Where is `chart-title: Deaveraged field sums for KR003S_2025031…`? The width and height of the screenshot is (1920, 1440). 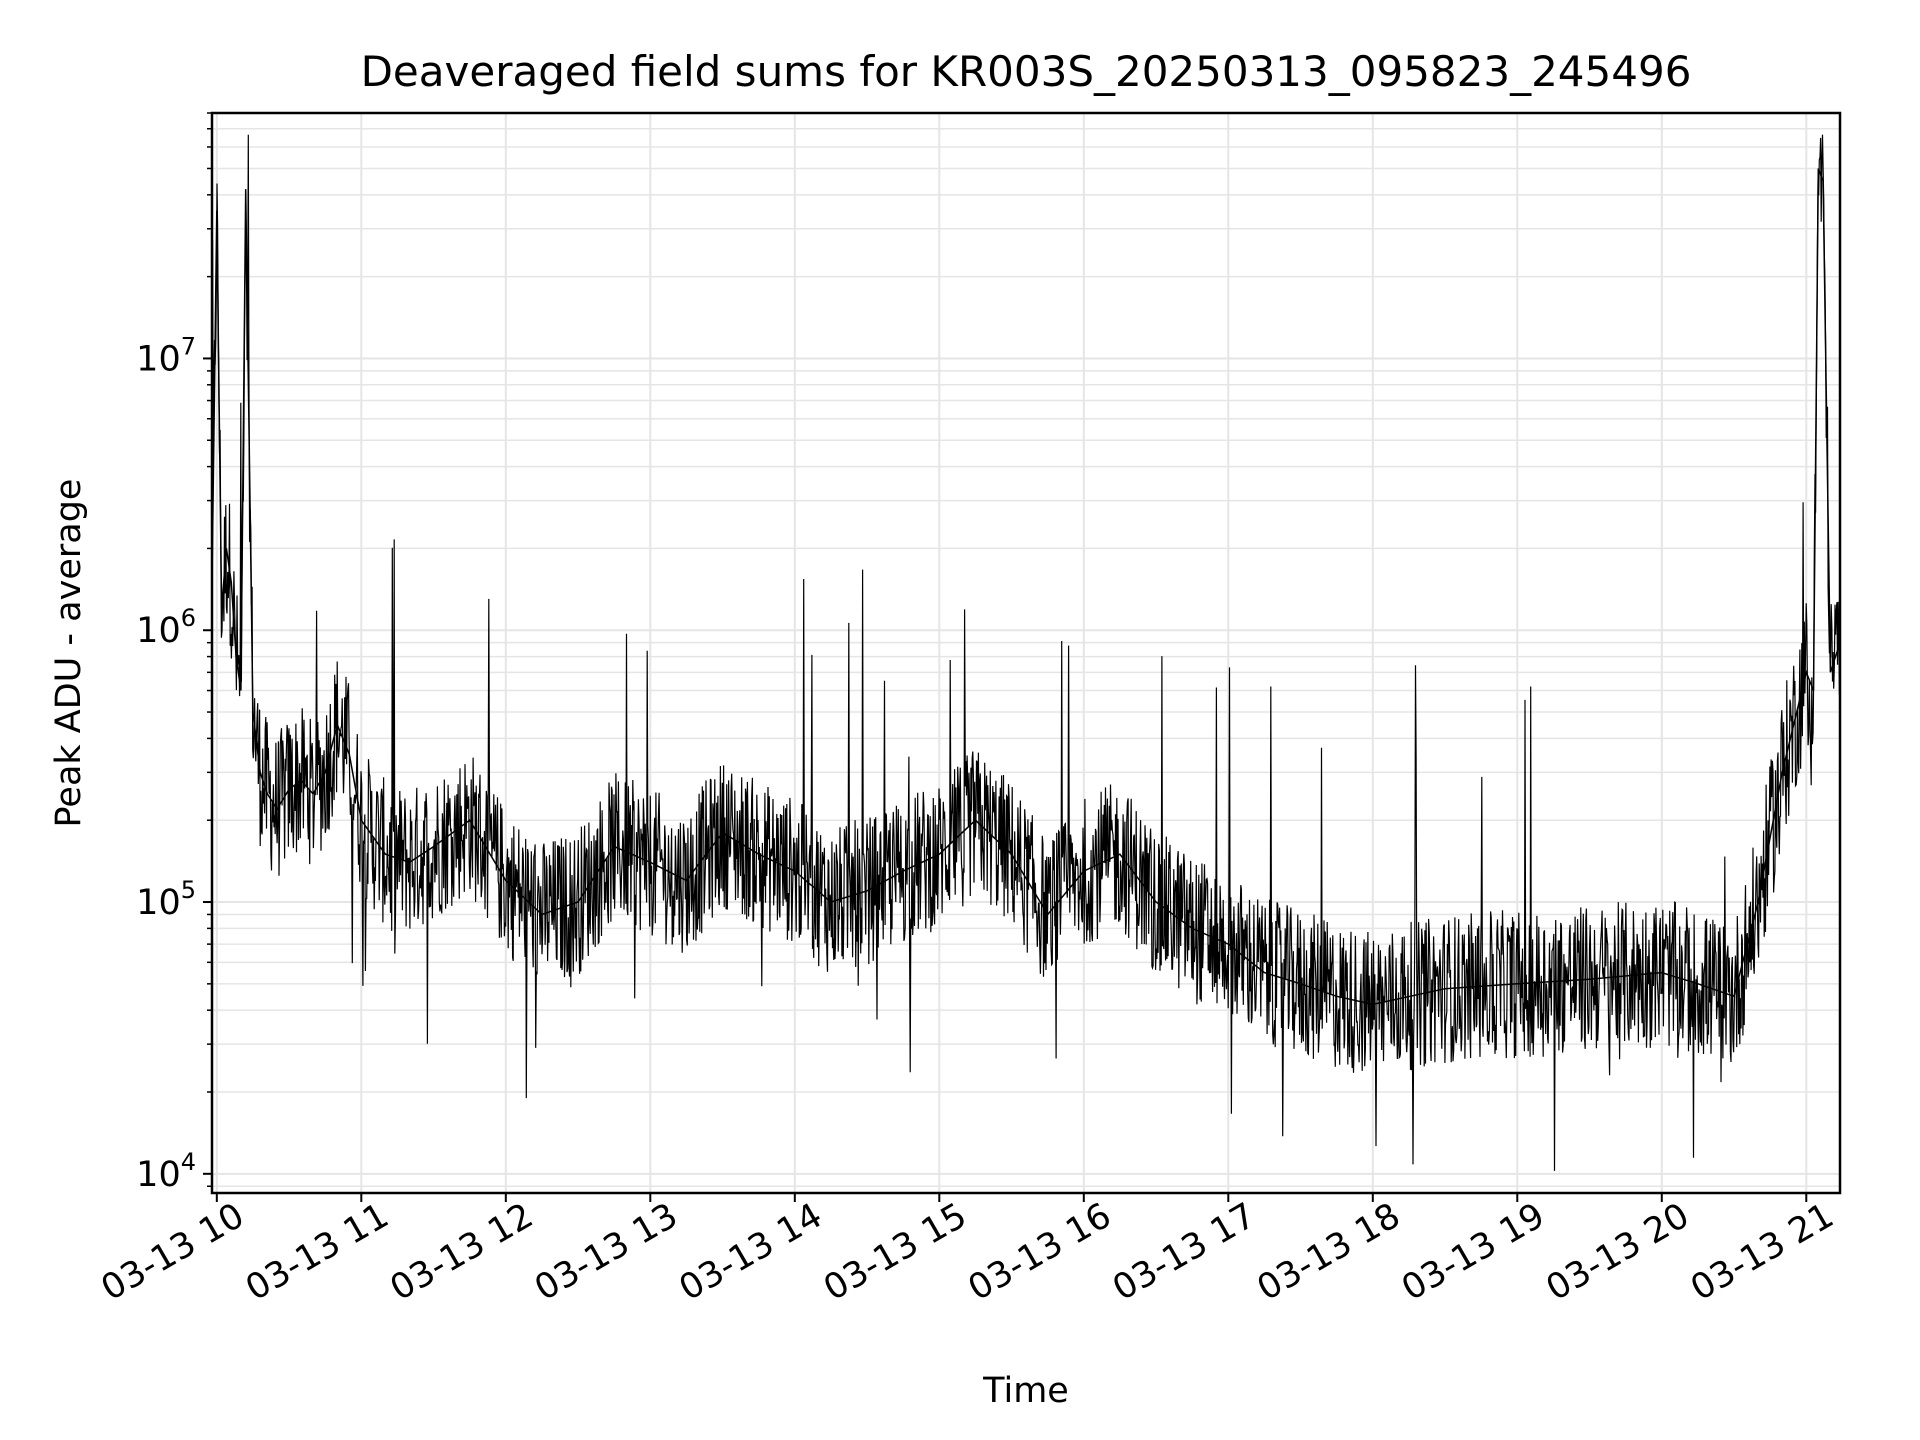
chart-title: Deaveraged field sums for KR003S_2025031… is located at coordinates (1026, 71).